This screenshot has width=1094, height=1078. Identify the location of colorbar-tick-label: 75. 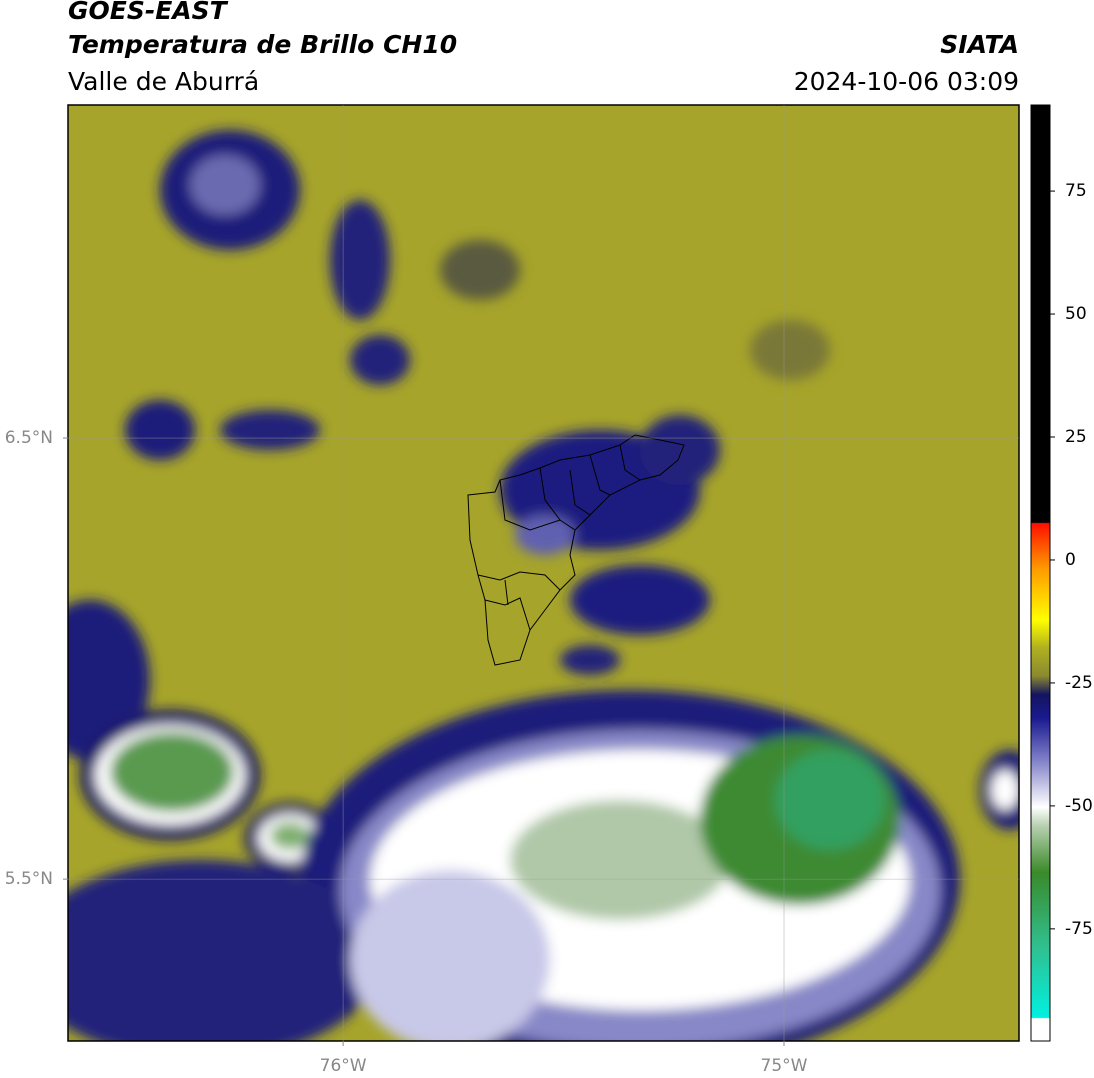
(1076, 191).